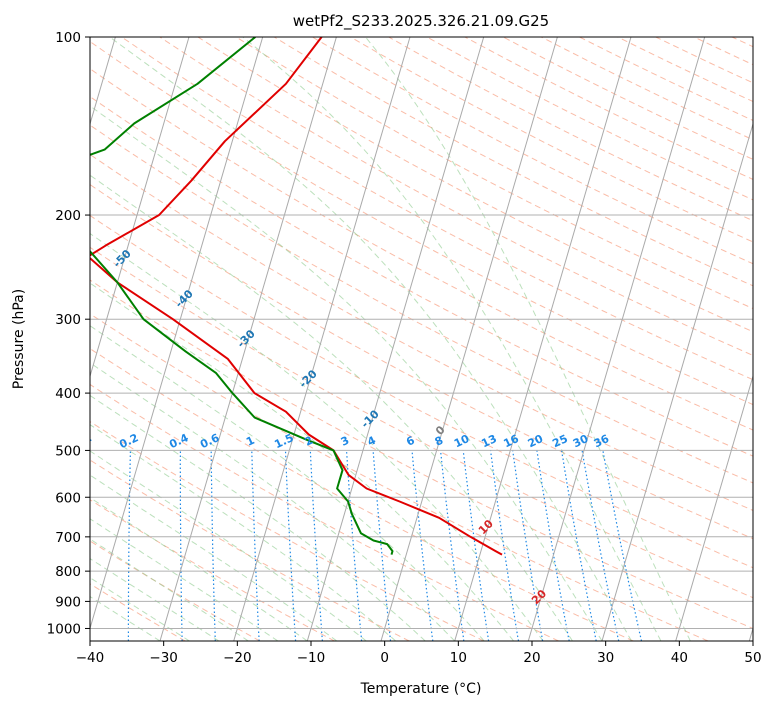 This screenshot has width=775, height=708. I want to click on mixing-ratio-labels: 0.1 0.2 0.4 0.6 1 1.5 2 3 4 6 8 10 13 16 20 25 30 36, so click(340, 441).